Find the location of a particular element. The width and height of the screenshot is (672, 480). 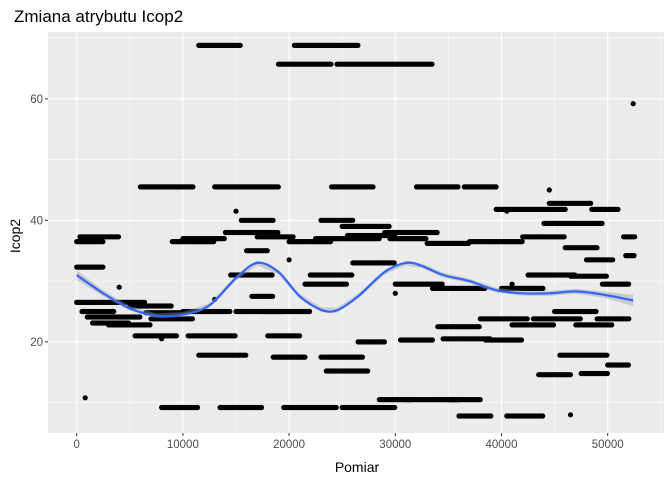

smooth-layer is located at coordinates (355, 289).